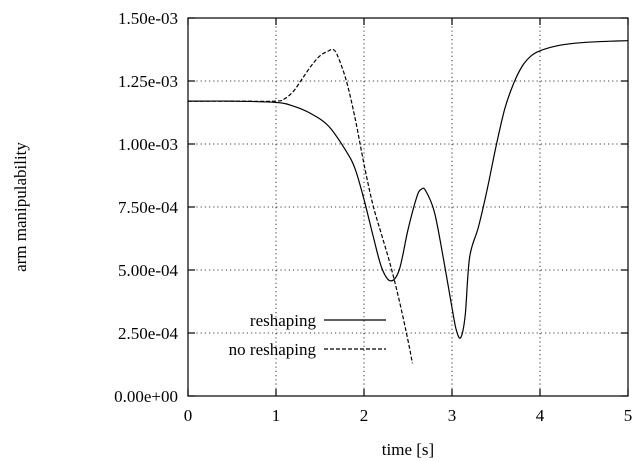 This screenshot has width=634, height=461. I want to click on x-tick-label: 1, so click(276, 415).